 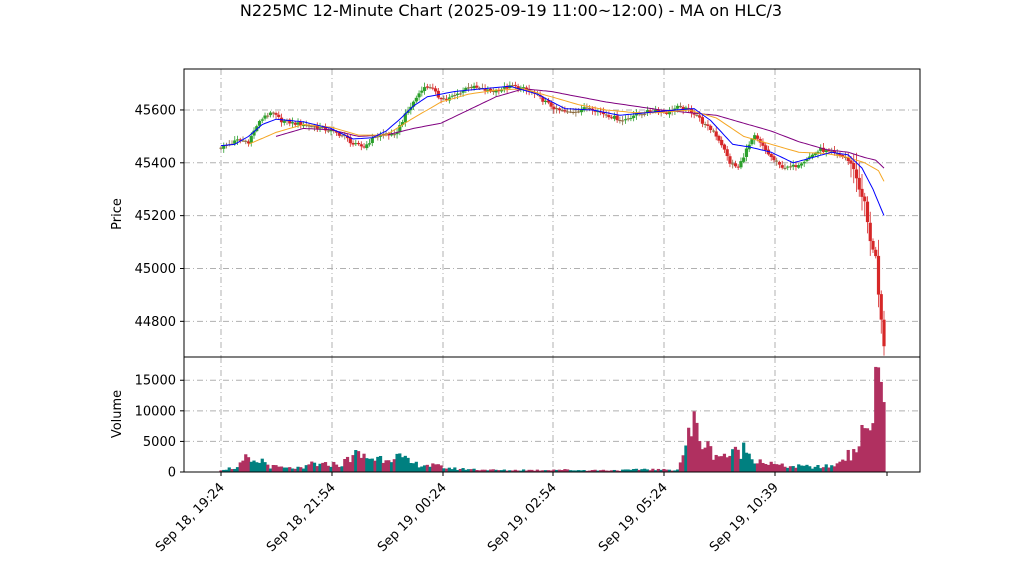 I want to click on ma-long-line, so click(x=580, y=128).